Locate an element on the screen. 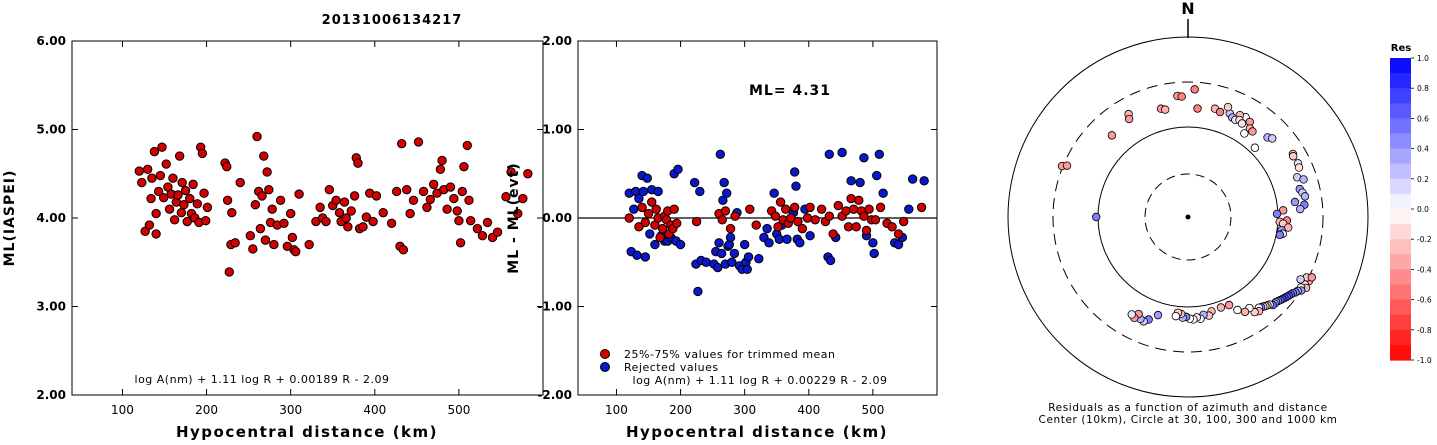 This screenshot has height=445, width=1437. panel2-ytick-label: 0.00 is located at coordinates (557, 218).